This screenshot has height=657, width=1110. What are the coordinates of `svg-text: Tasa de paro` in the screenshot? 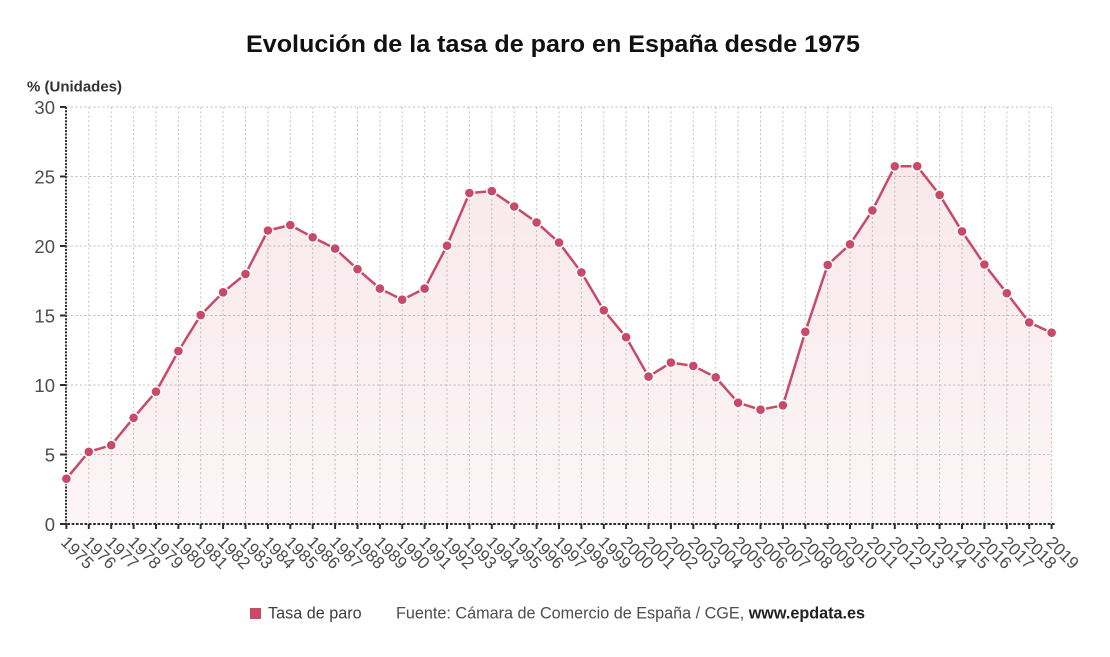 It's located at (315, 614).